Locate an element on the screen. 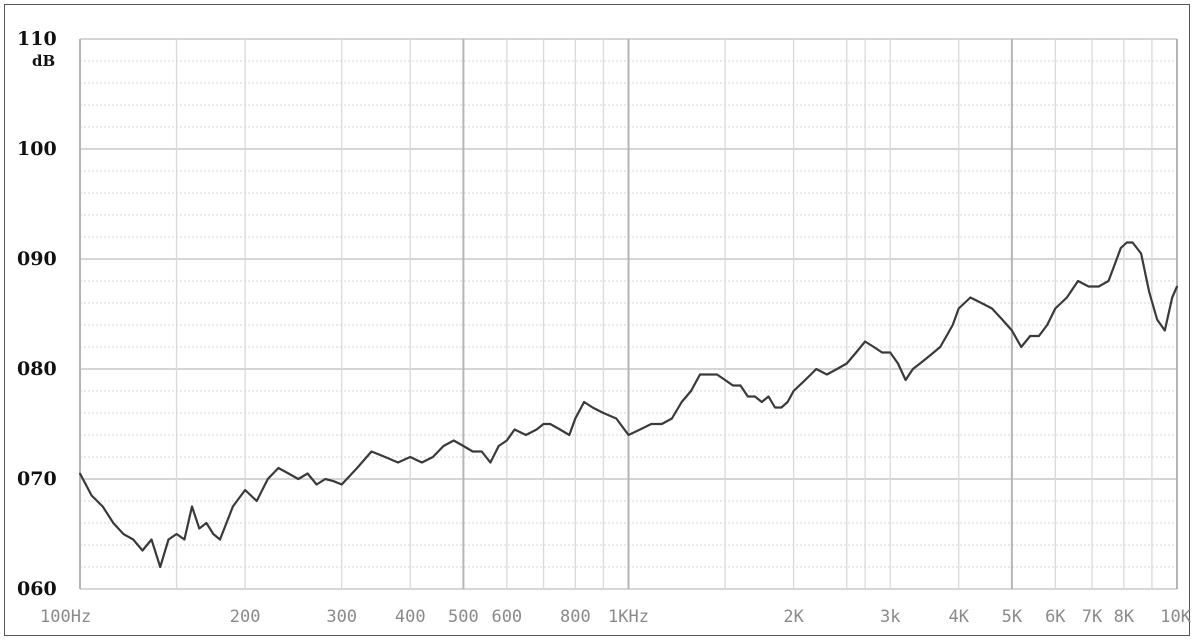 The image size is (1196, 641). y-tick-label: 080 is located at coordinates (37, 369).